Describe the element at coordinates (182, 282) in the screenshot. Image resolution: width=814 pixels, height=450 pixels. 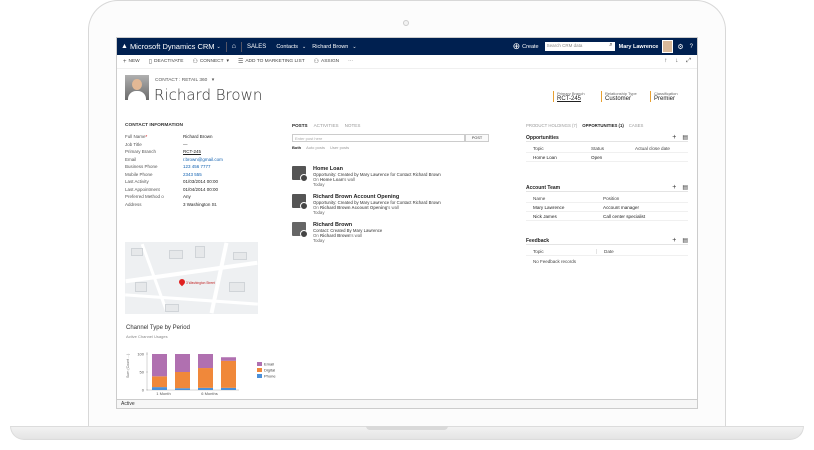
I see `map-pin-icon` at that location.